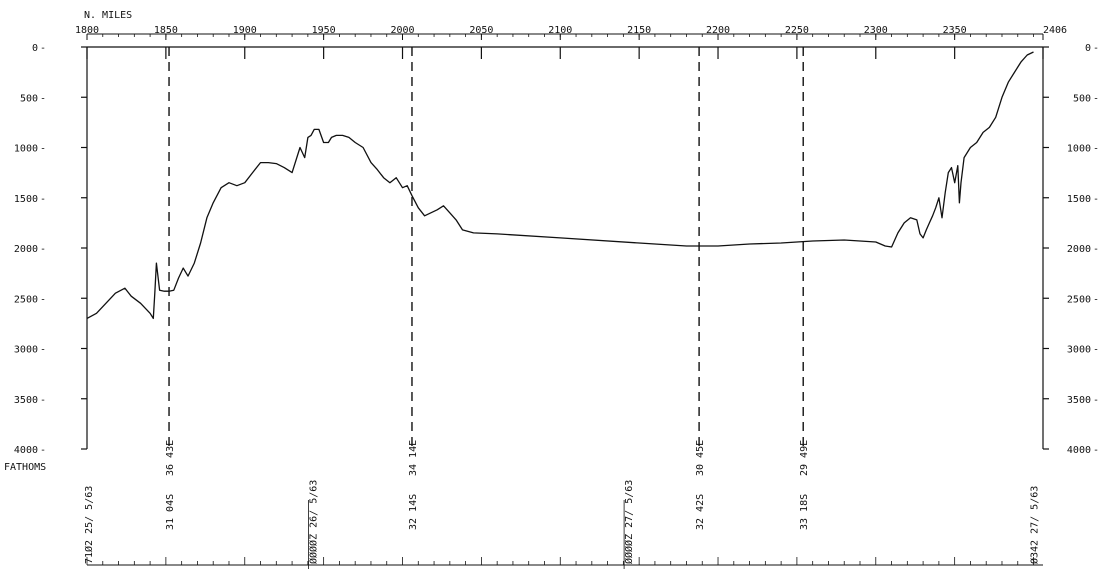 This screenshot has height=569, width=1117. I want to click on y-tick-label-left: 4000, so click(26, 450).